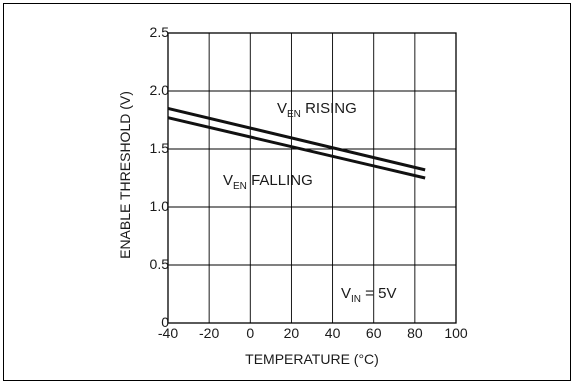 The height and width of the screenshot is (385, 577). What do you see at coordinates (333, 333) in the screenshot?
I see `x-tick-label: 40` at bounding box center [333, 333].